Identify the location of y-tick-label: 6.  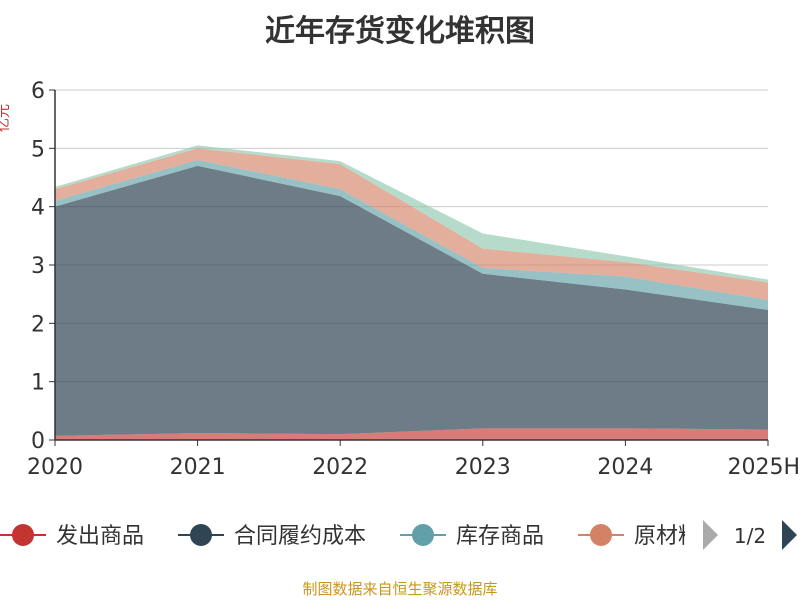
(38, 91).